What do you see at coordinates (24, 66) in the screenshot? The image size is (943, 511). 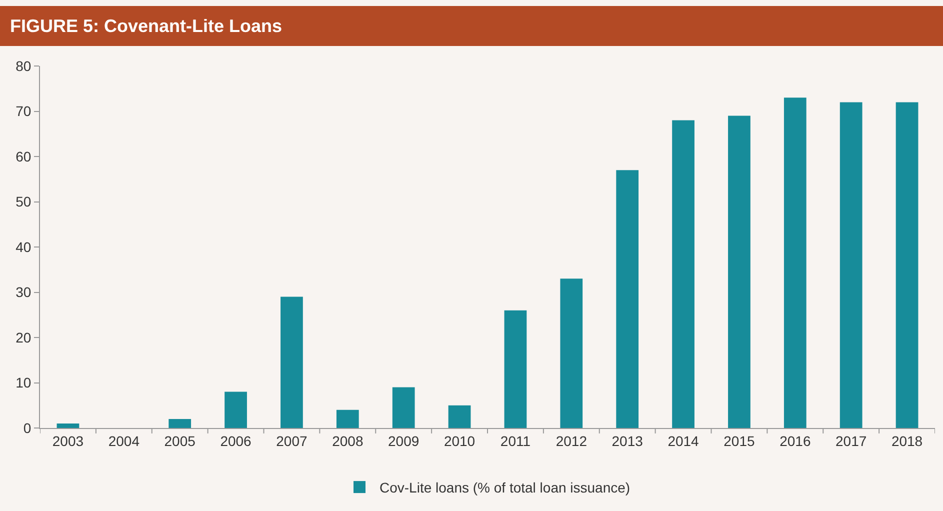 I see `y-tick-label: 80` at bounding box center [24, 66].